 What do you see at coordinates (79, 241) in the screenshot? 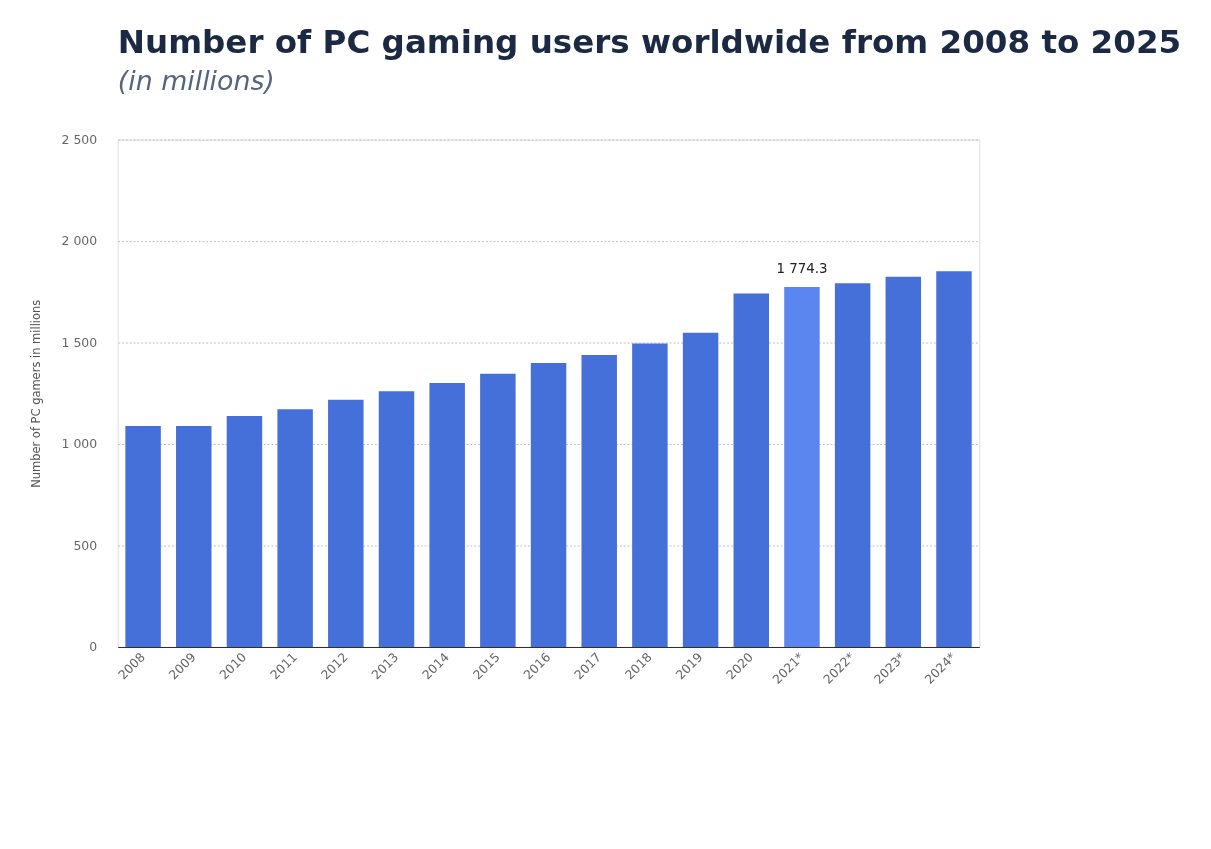
I see `y-tick-label: 2 000` at bounding box center [79, 241].